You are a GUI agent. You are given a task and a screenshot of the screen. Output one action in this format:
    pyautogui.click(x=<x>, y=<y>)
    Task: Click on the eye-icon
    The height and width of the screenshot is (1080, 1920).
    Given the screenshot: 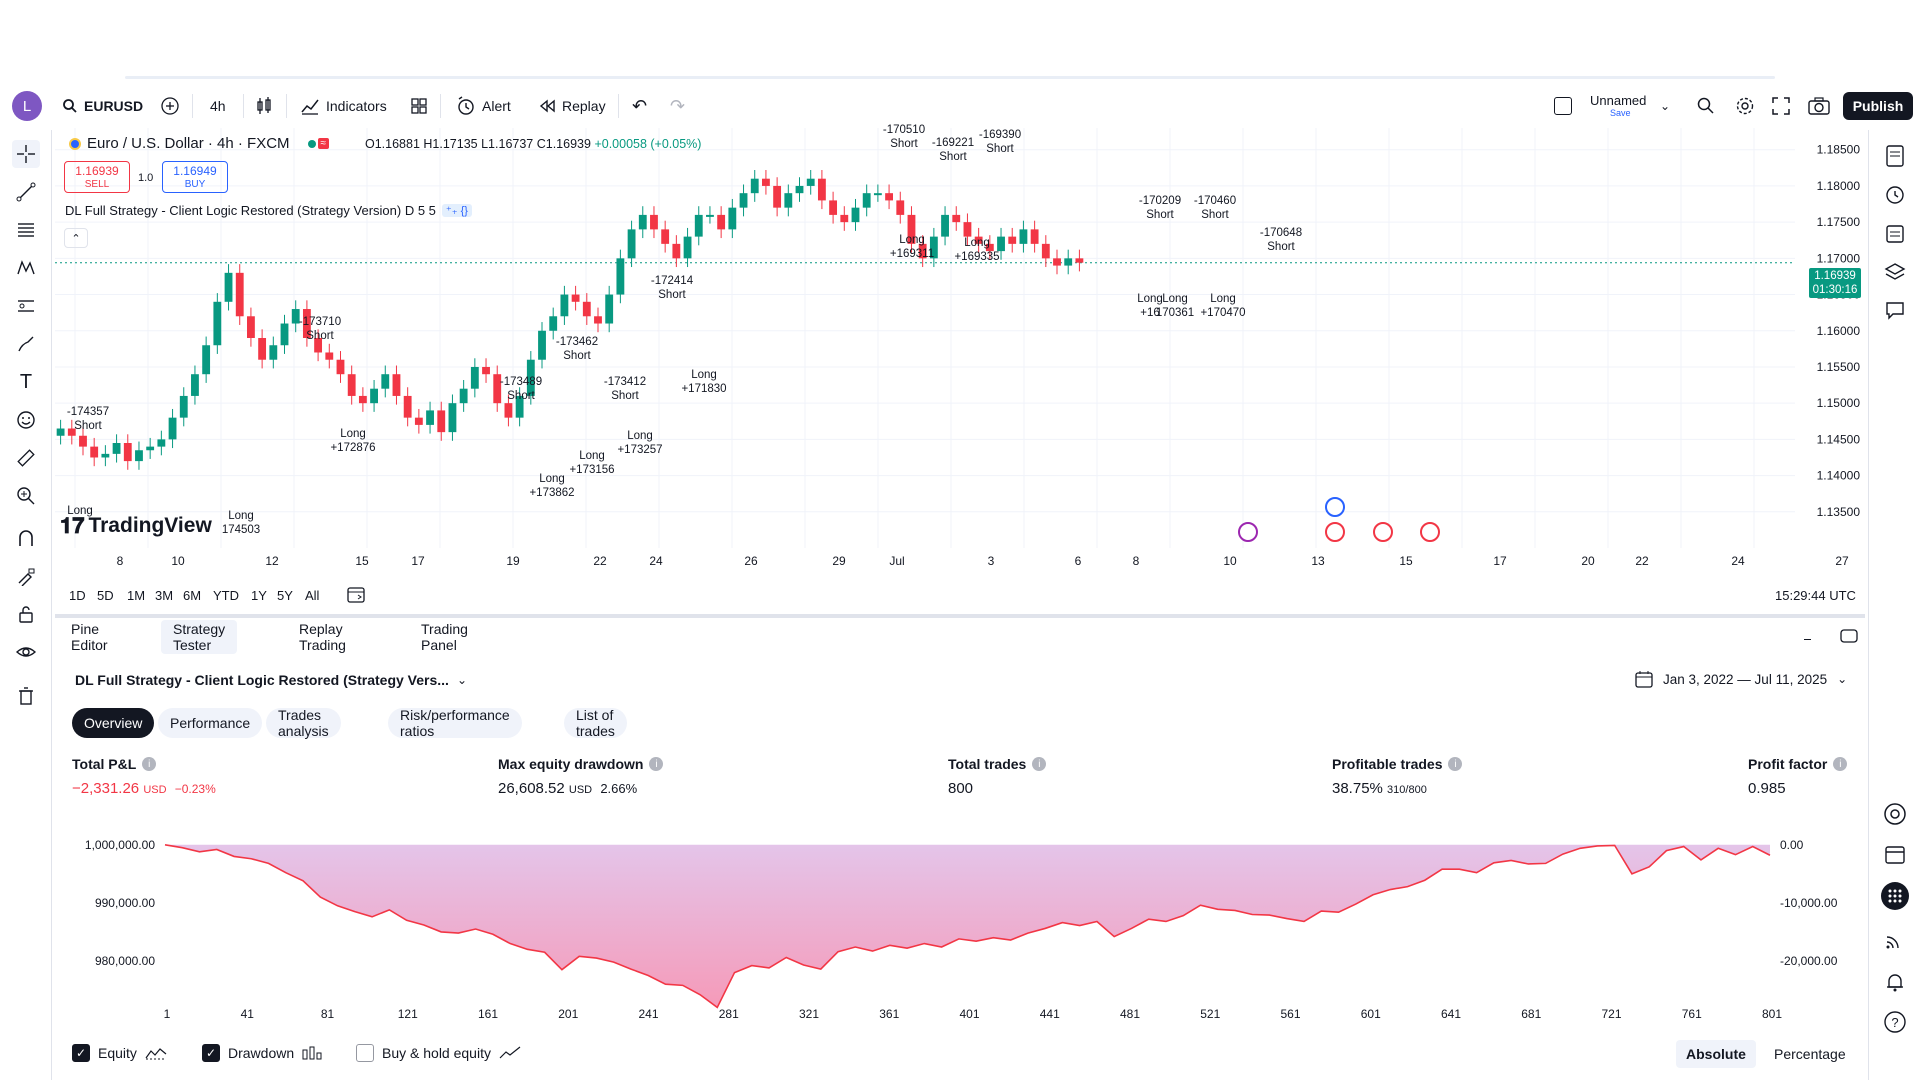 What is the action you would take?
    pyautogui.click(x=26, y=652)
    